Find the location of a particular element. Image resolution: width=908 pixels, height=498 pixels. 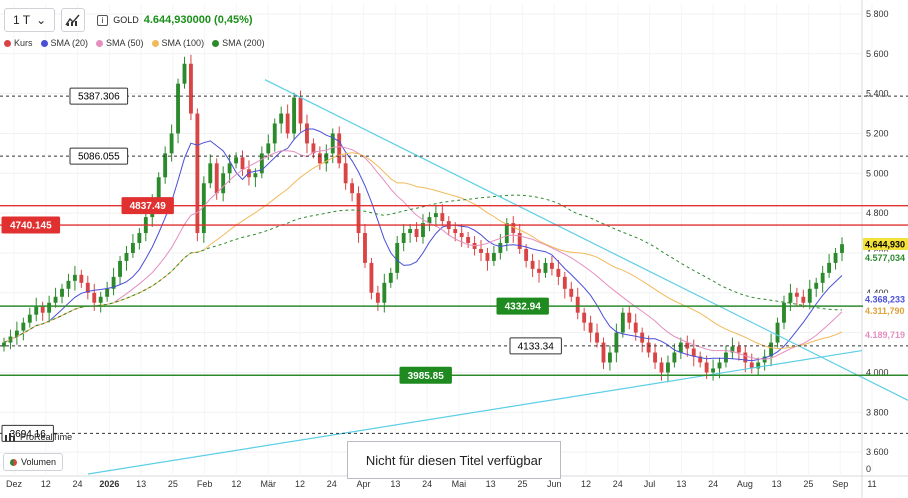

volume-toggle: Volumen is located at coordinates (33, 462).